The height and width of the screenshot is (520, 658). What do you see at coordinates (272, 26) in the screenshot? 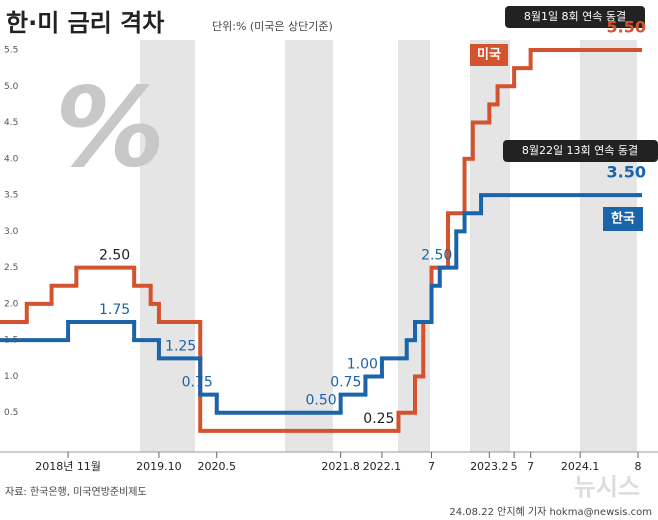
I see `subtitle: 단위:% (미국은 상단기준)` at bounding box center [272, 26].